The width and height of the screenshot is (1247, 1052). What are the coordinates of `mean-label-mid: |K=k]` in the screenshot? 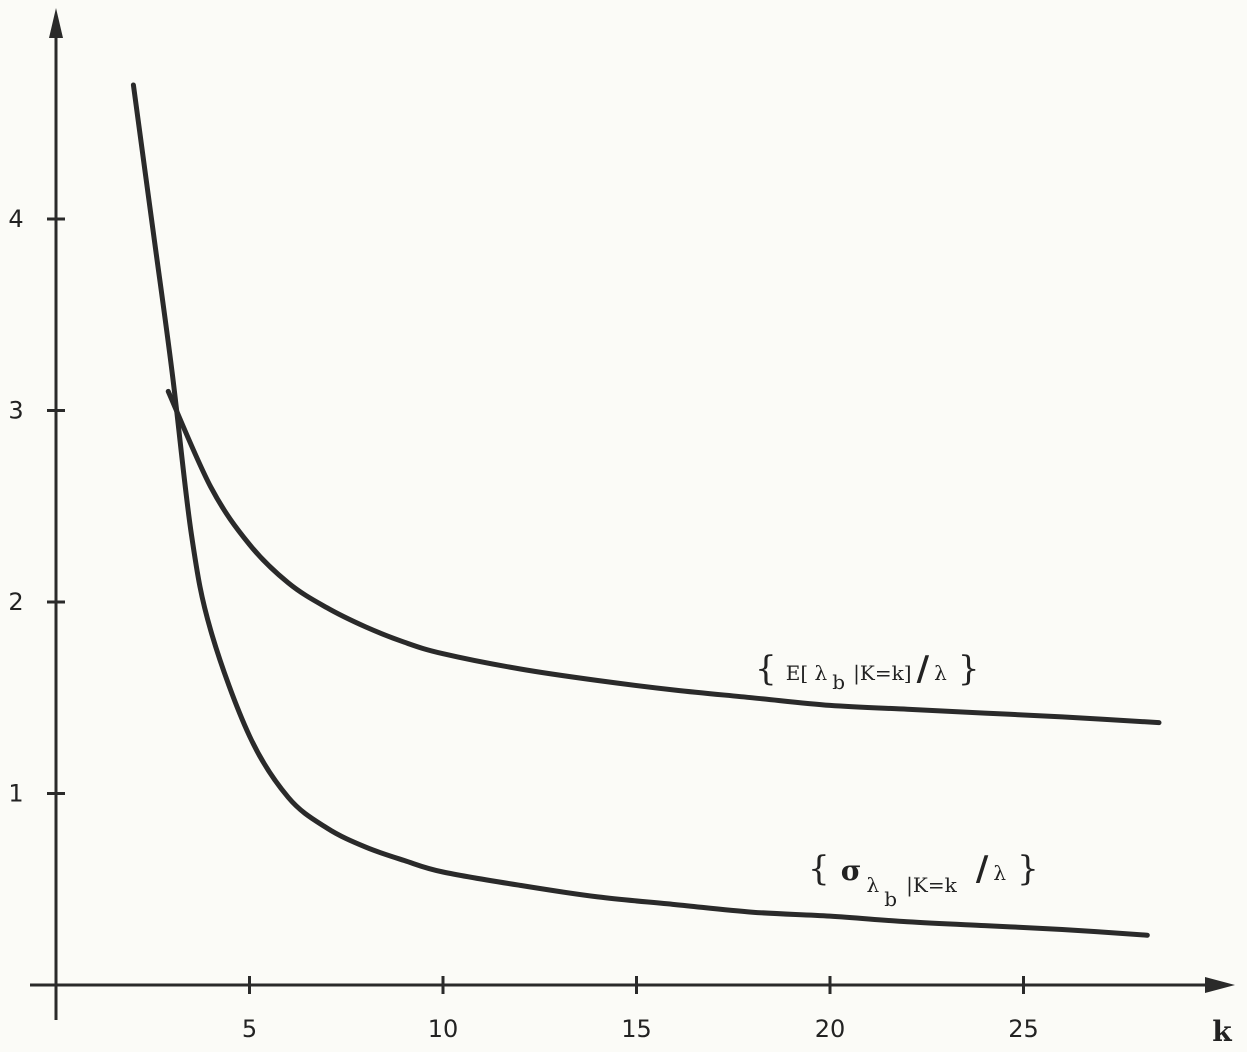 It's located at (882, 673).